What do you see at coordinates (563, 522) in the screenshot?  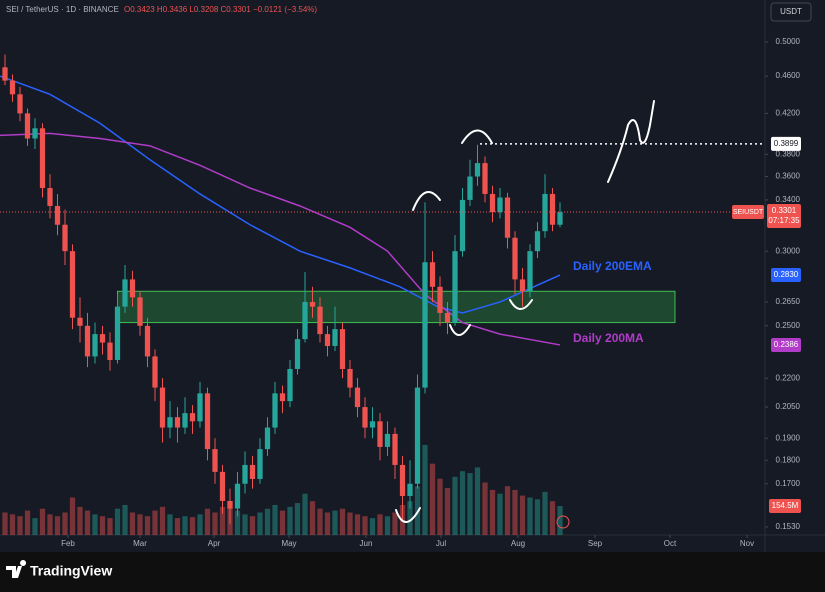 I see `alert-icon` at bounding box center [563, 522].